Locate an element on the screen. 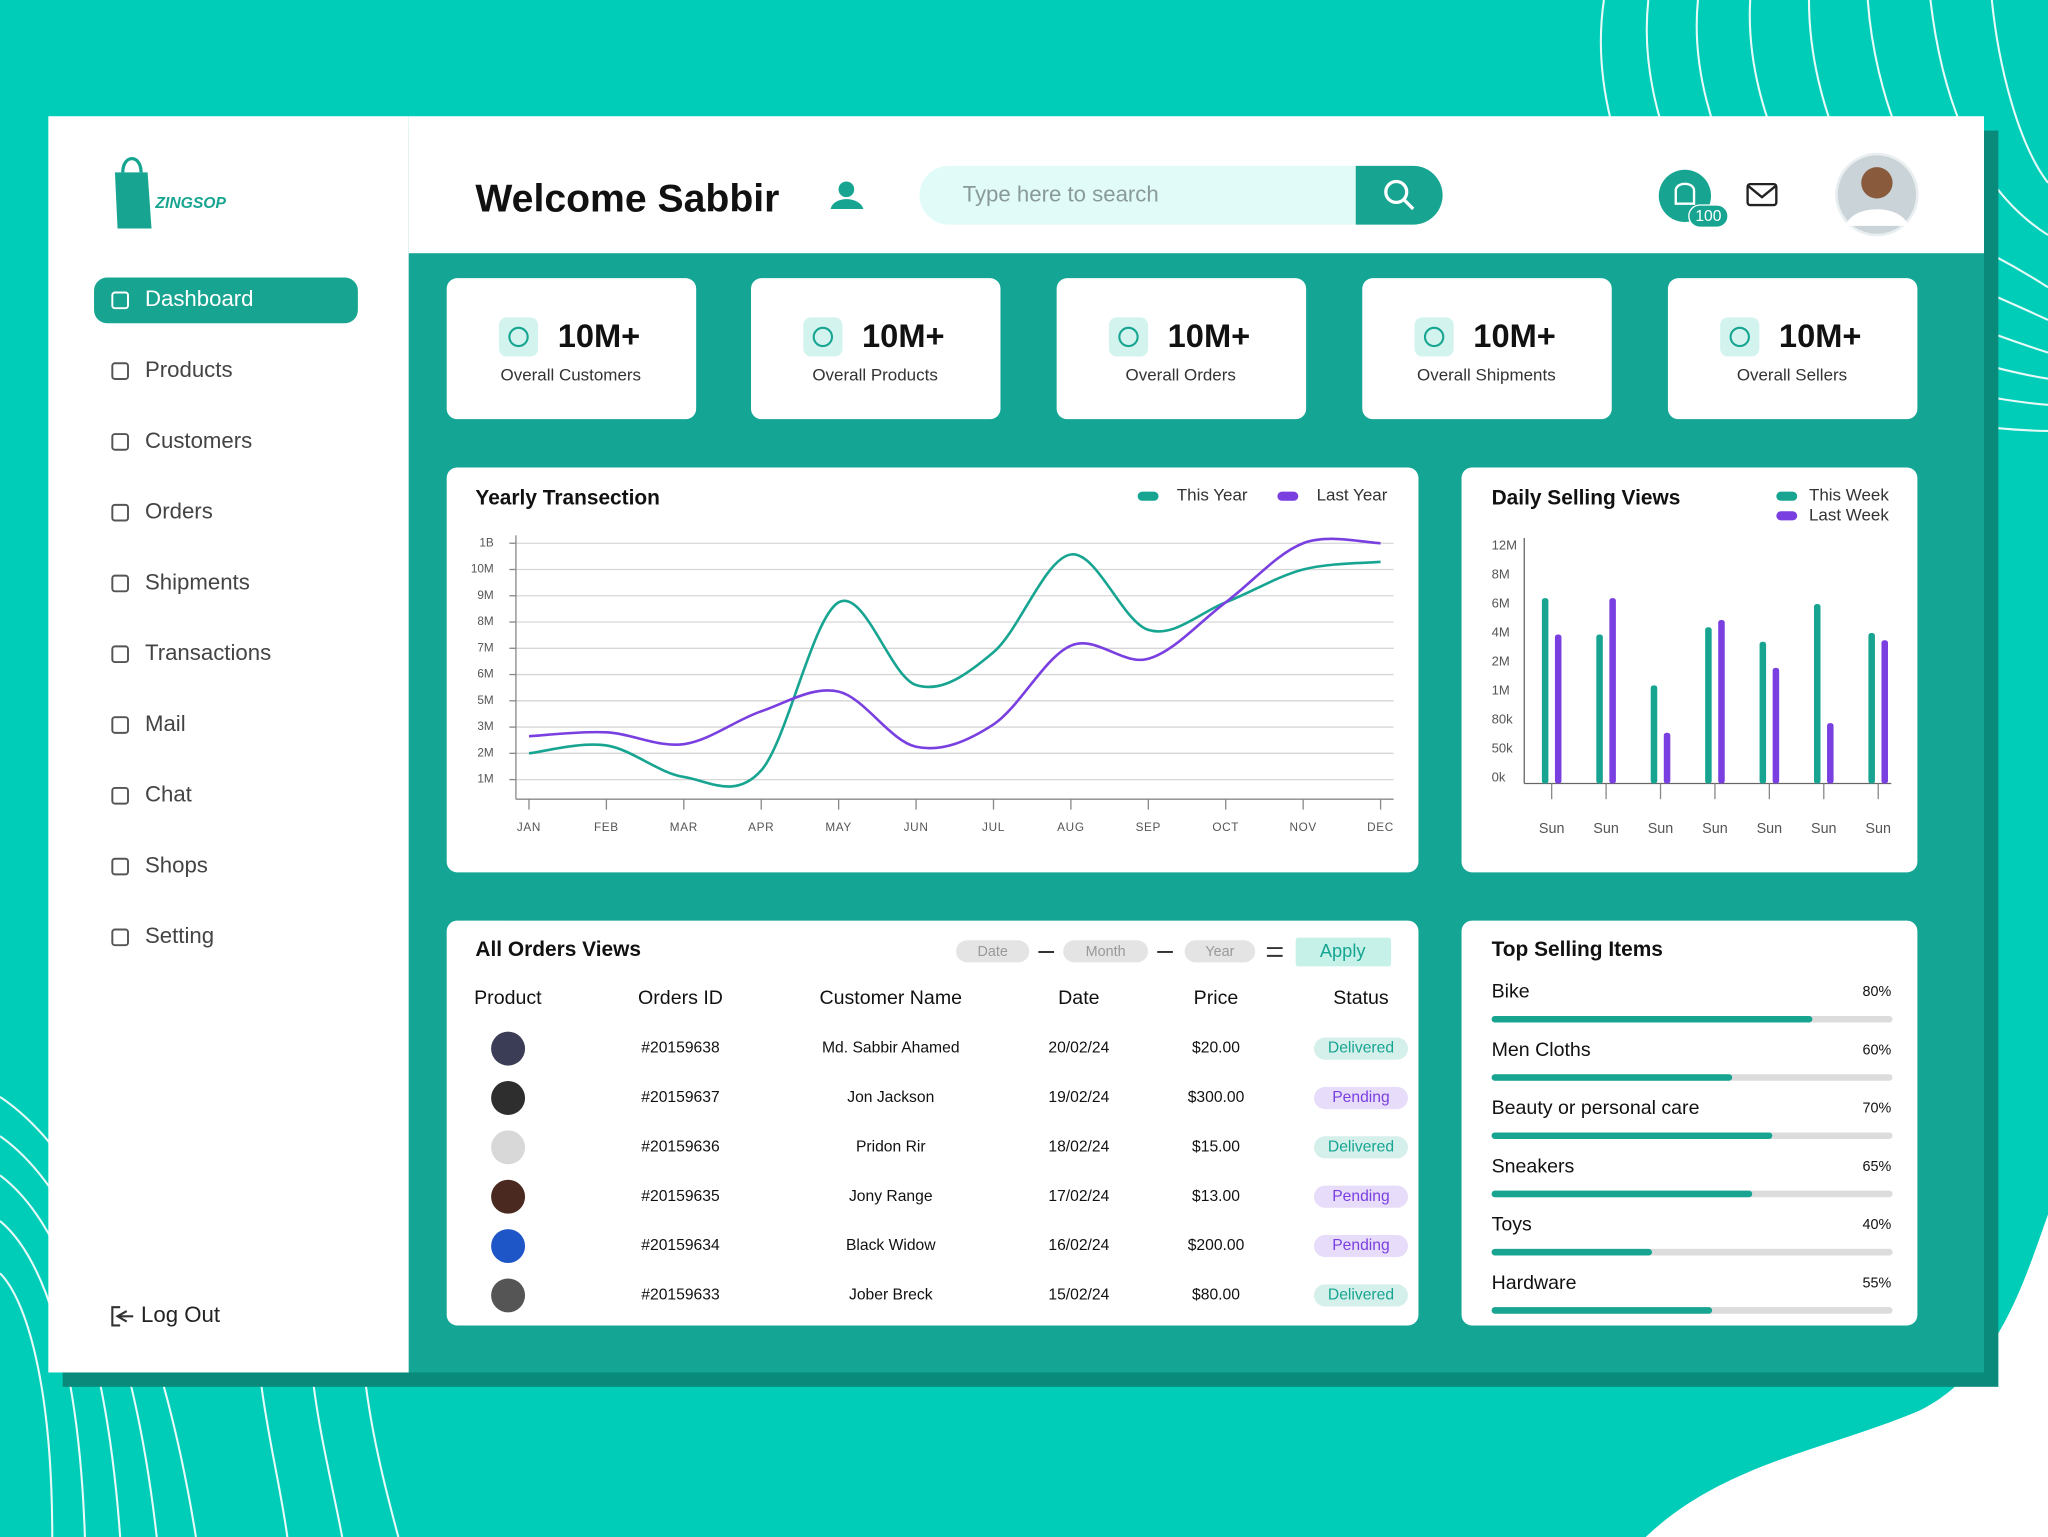 Image resolution: width=2048 pixels, height=1537 pixels. item-percent: 80% is located at coordinates (1877, 992).